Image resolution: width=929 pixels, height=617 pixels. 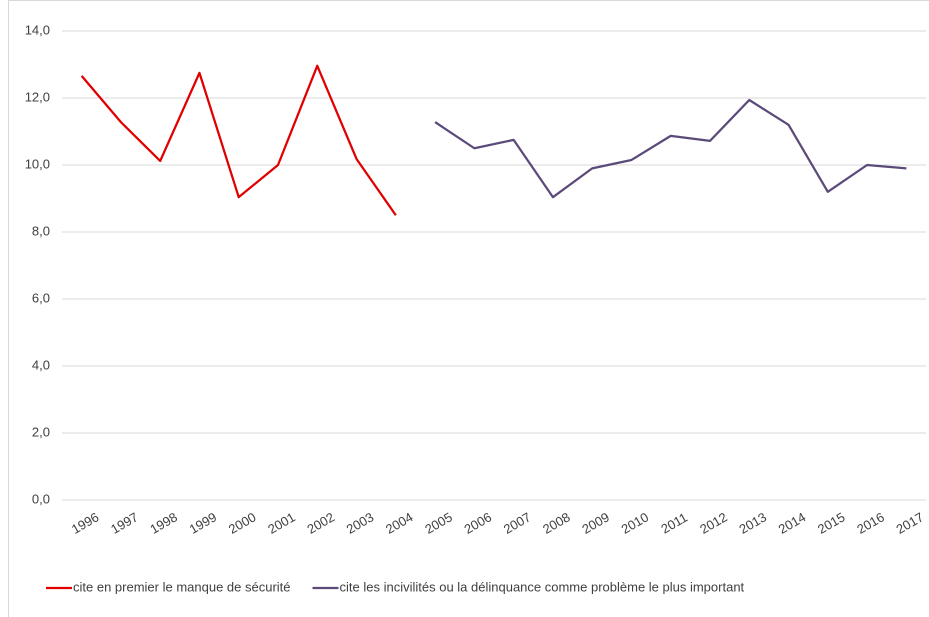 What do you see at coordinates (595, 522) in the screenshot?
I see `x-tick-label: 2009` at bounding box center [595, 522].